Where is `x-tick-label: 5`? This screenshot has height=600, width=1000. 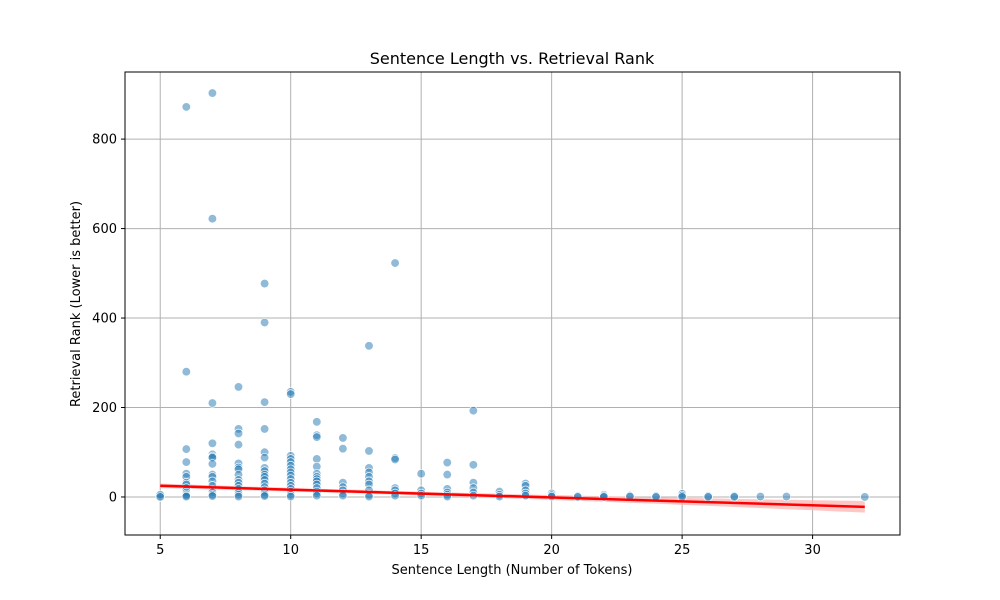
x-tick-label: 5 is located at coordinates (160, 550).